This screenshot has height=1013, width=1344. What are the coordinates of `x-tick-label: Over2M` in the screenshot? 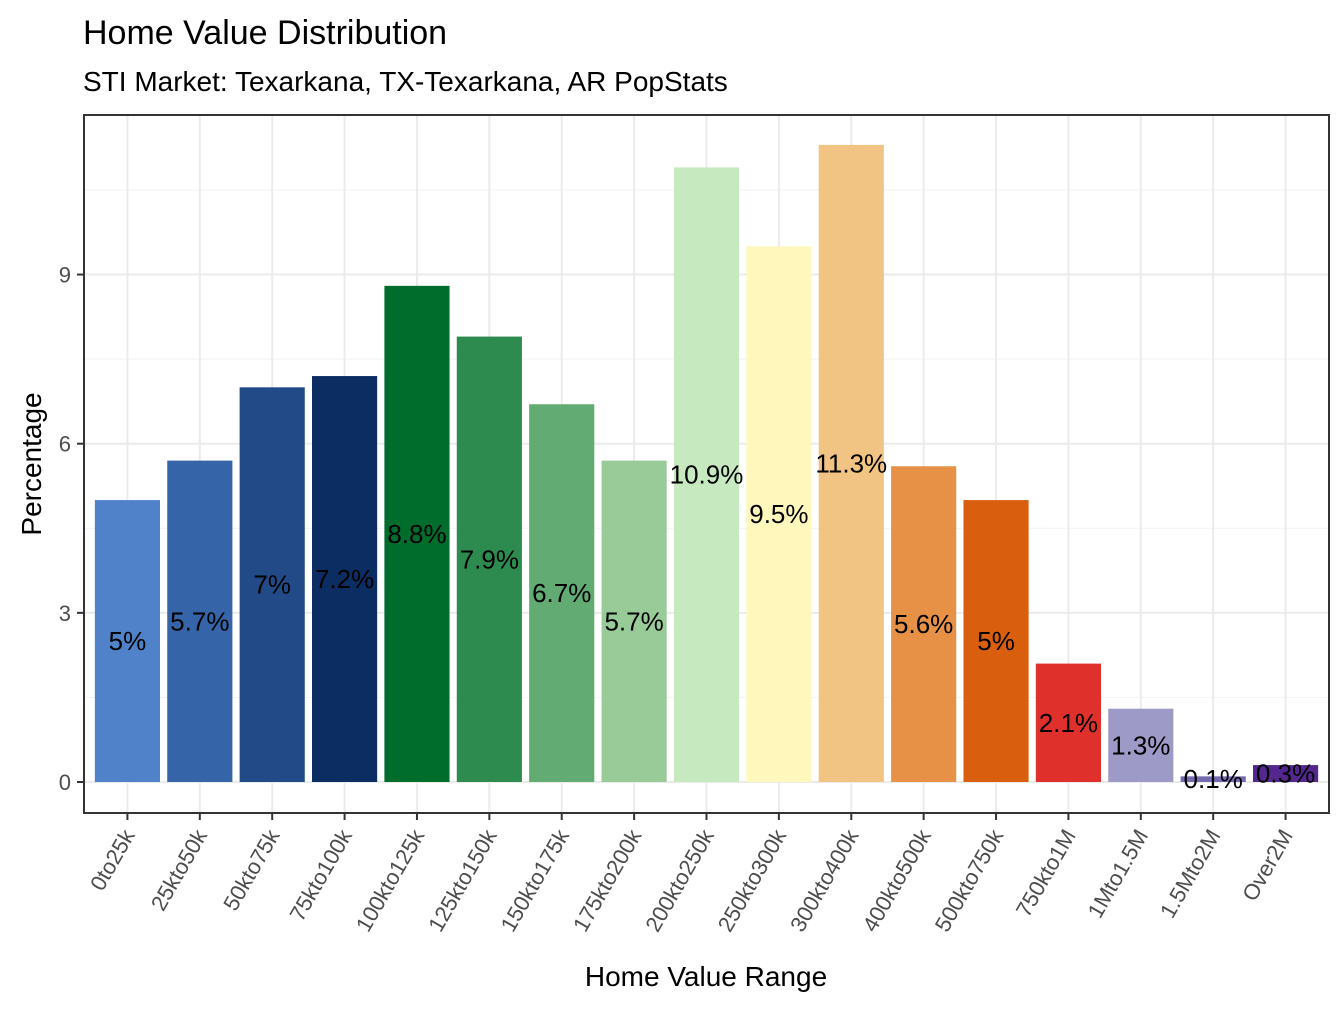 It's located at (1267, 865).